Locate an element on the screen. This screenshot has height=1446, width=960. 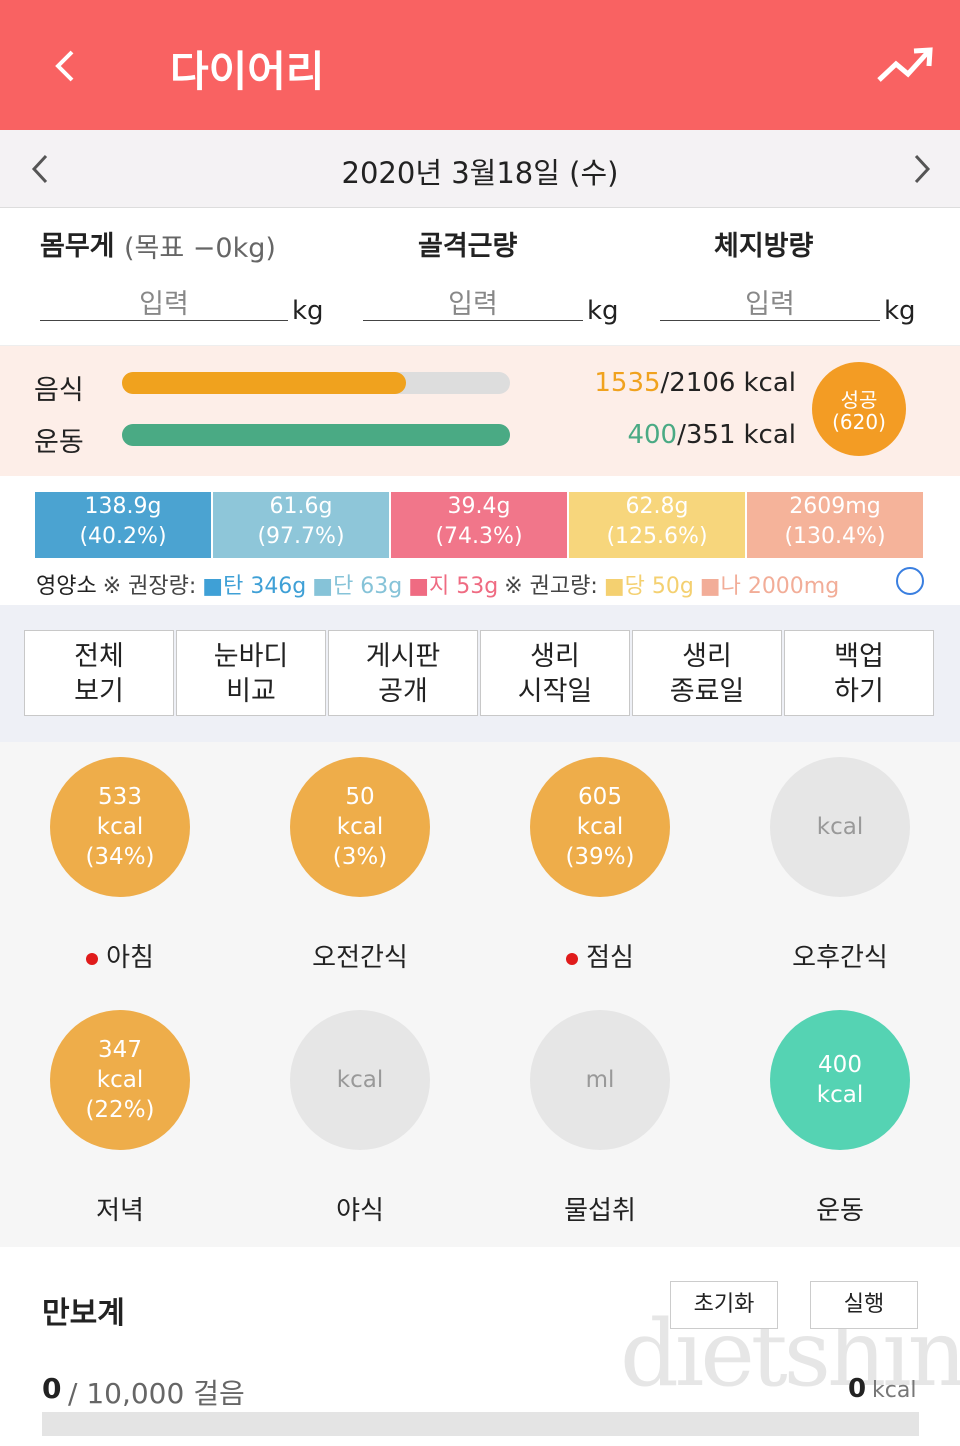
calorie-target: /2106 is located at coordinates (698, 383).